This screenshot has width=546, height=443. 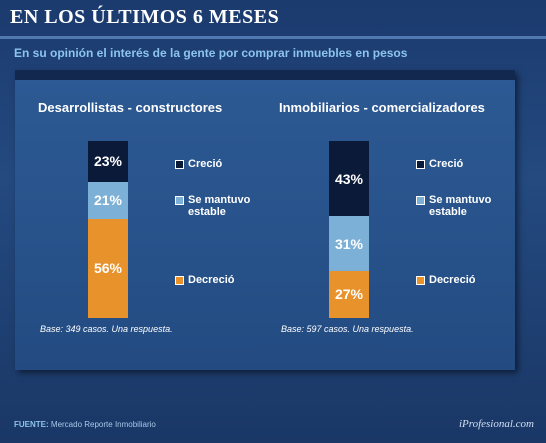 I want to click on value-label: 21%, so click(x=108, y=200).